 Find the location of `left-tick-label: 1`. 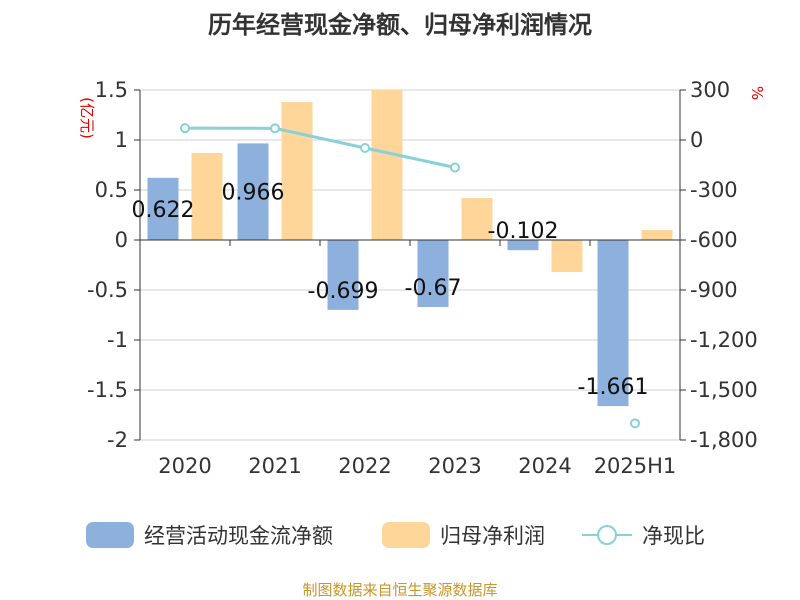

left-tick-label: 1 is located at coordinates (121, 140).